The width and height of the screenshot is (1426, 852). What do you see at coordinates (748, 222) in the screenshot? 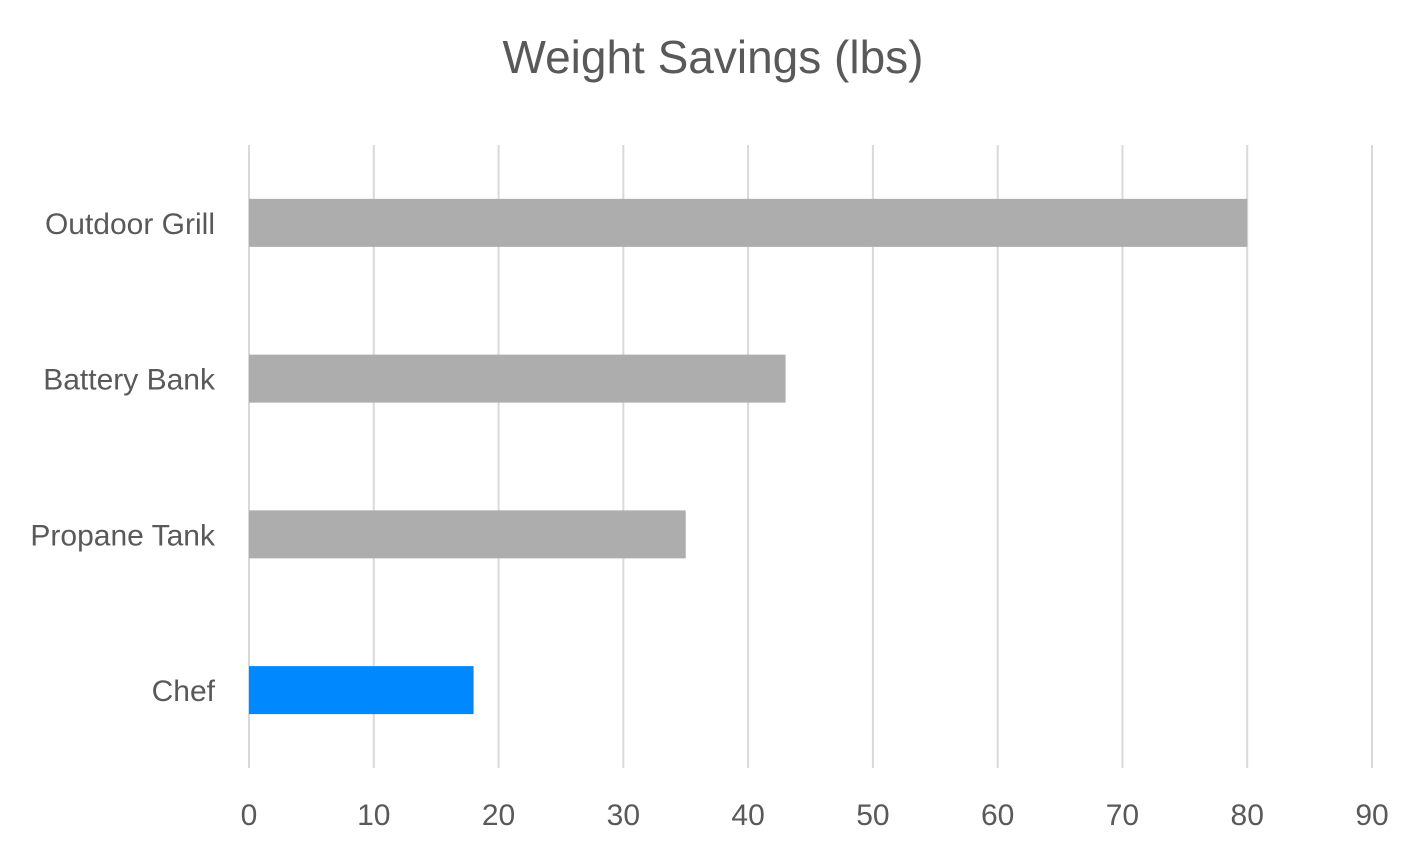
I see `bar-outdoor-grill` at bounding box center [748, 222].